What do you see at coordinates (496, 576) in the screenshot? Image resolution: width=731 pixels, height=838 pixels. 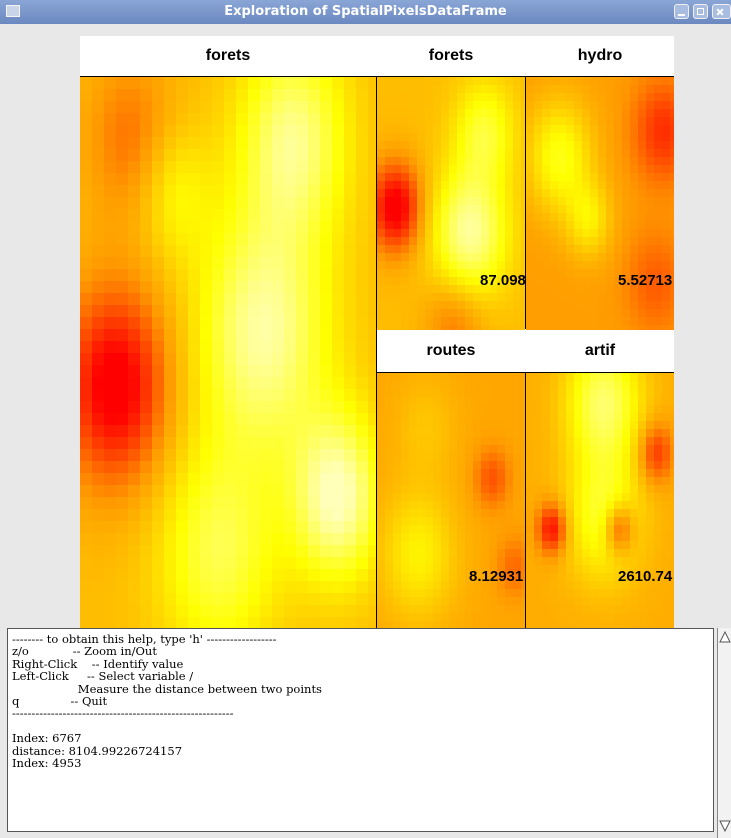 I see `panel-routes-value: 8.12931` at bounding box center [496, 576].